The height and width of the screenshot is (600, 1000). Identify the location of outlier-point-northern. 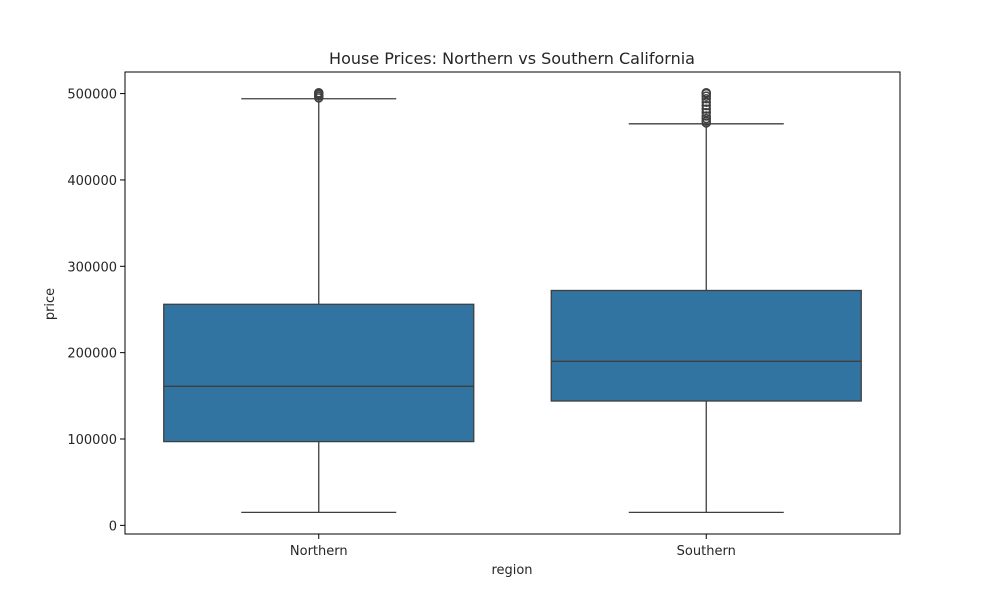
(319, 92).